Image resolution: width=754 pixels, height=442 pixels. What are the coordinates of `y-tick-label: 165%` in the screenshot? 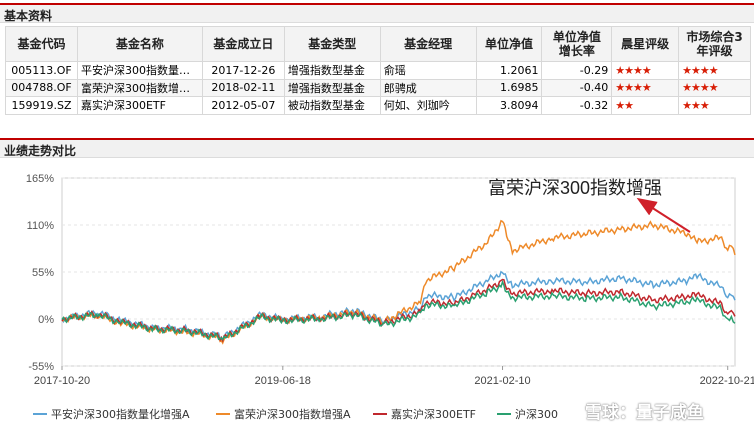 It's located at (40, 179).